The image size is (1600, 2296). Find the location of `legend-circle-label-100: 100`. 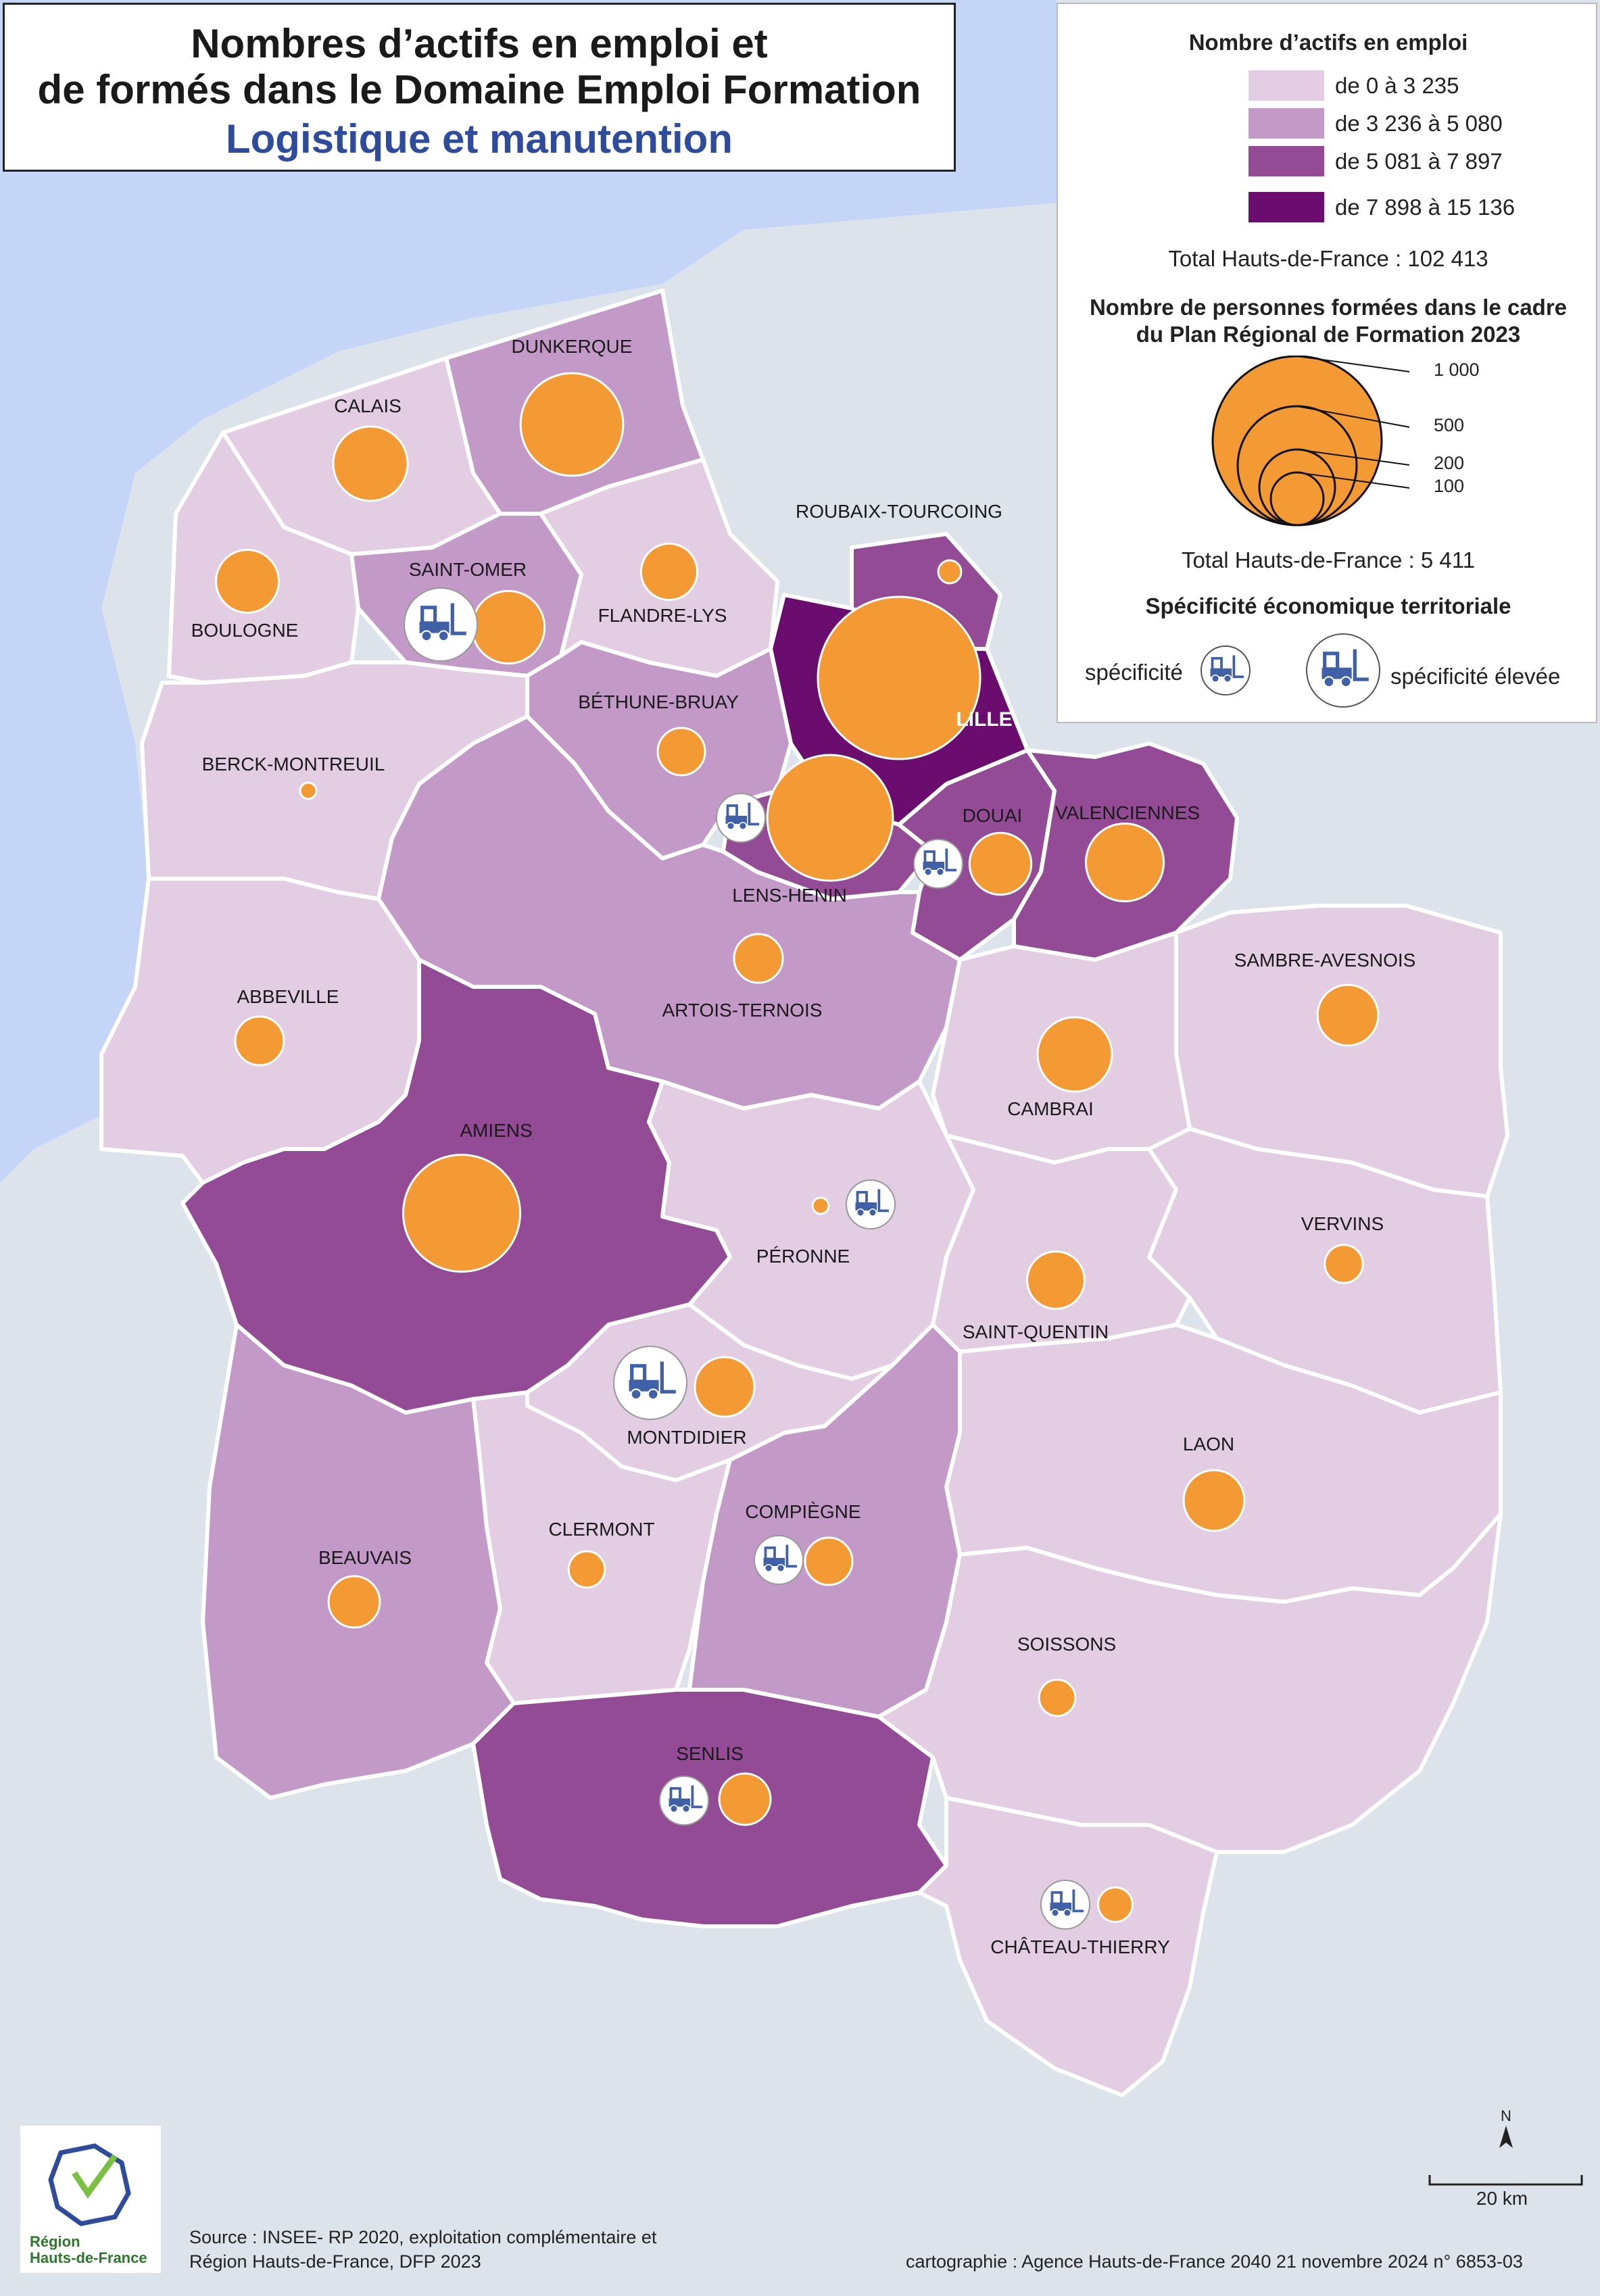

legend-circle-label-100: 100 is located at coordinates (1449, 486).